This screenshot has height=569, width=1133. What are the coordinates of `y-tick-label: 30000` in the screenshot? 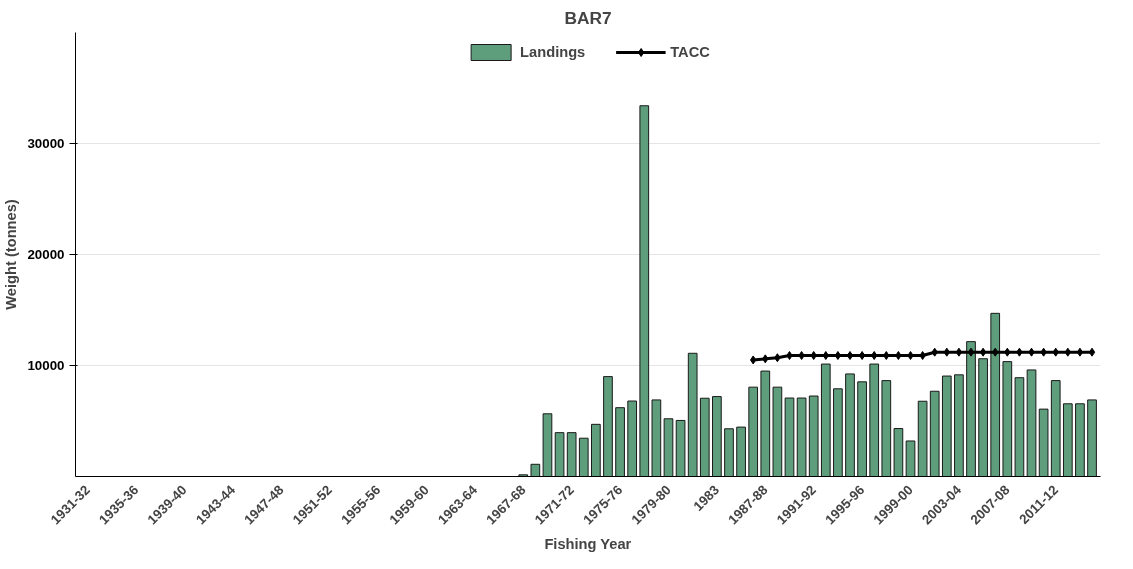 It's located at (46, 143).